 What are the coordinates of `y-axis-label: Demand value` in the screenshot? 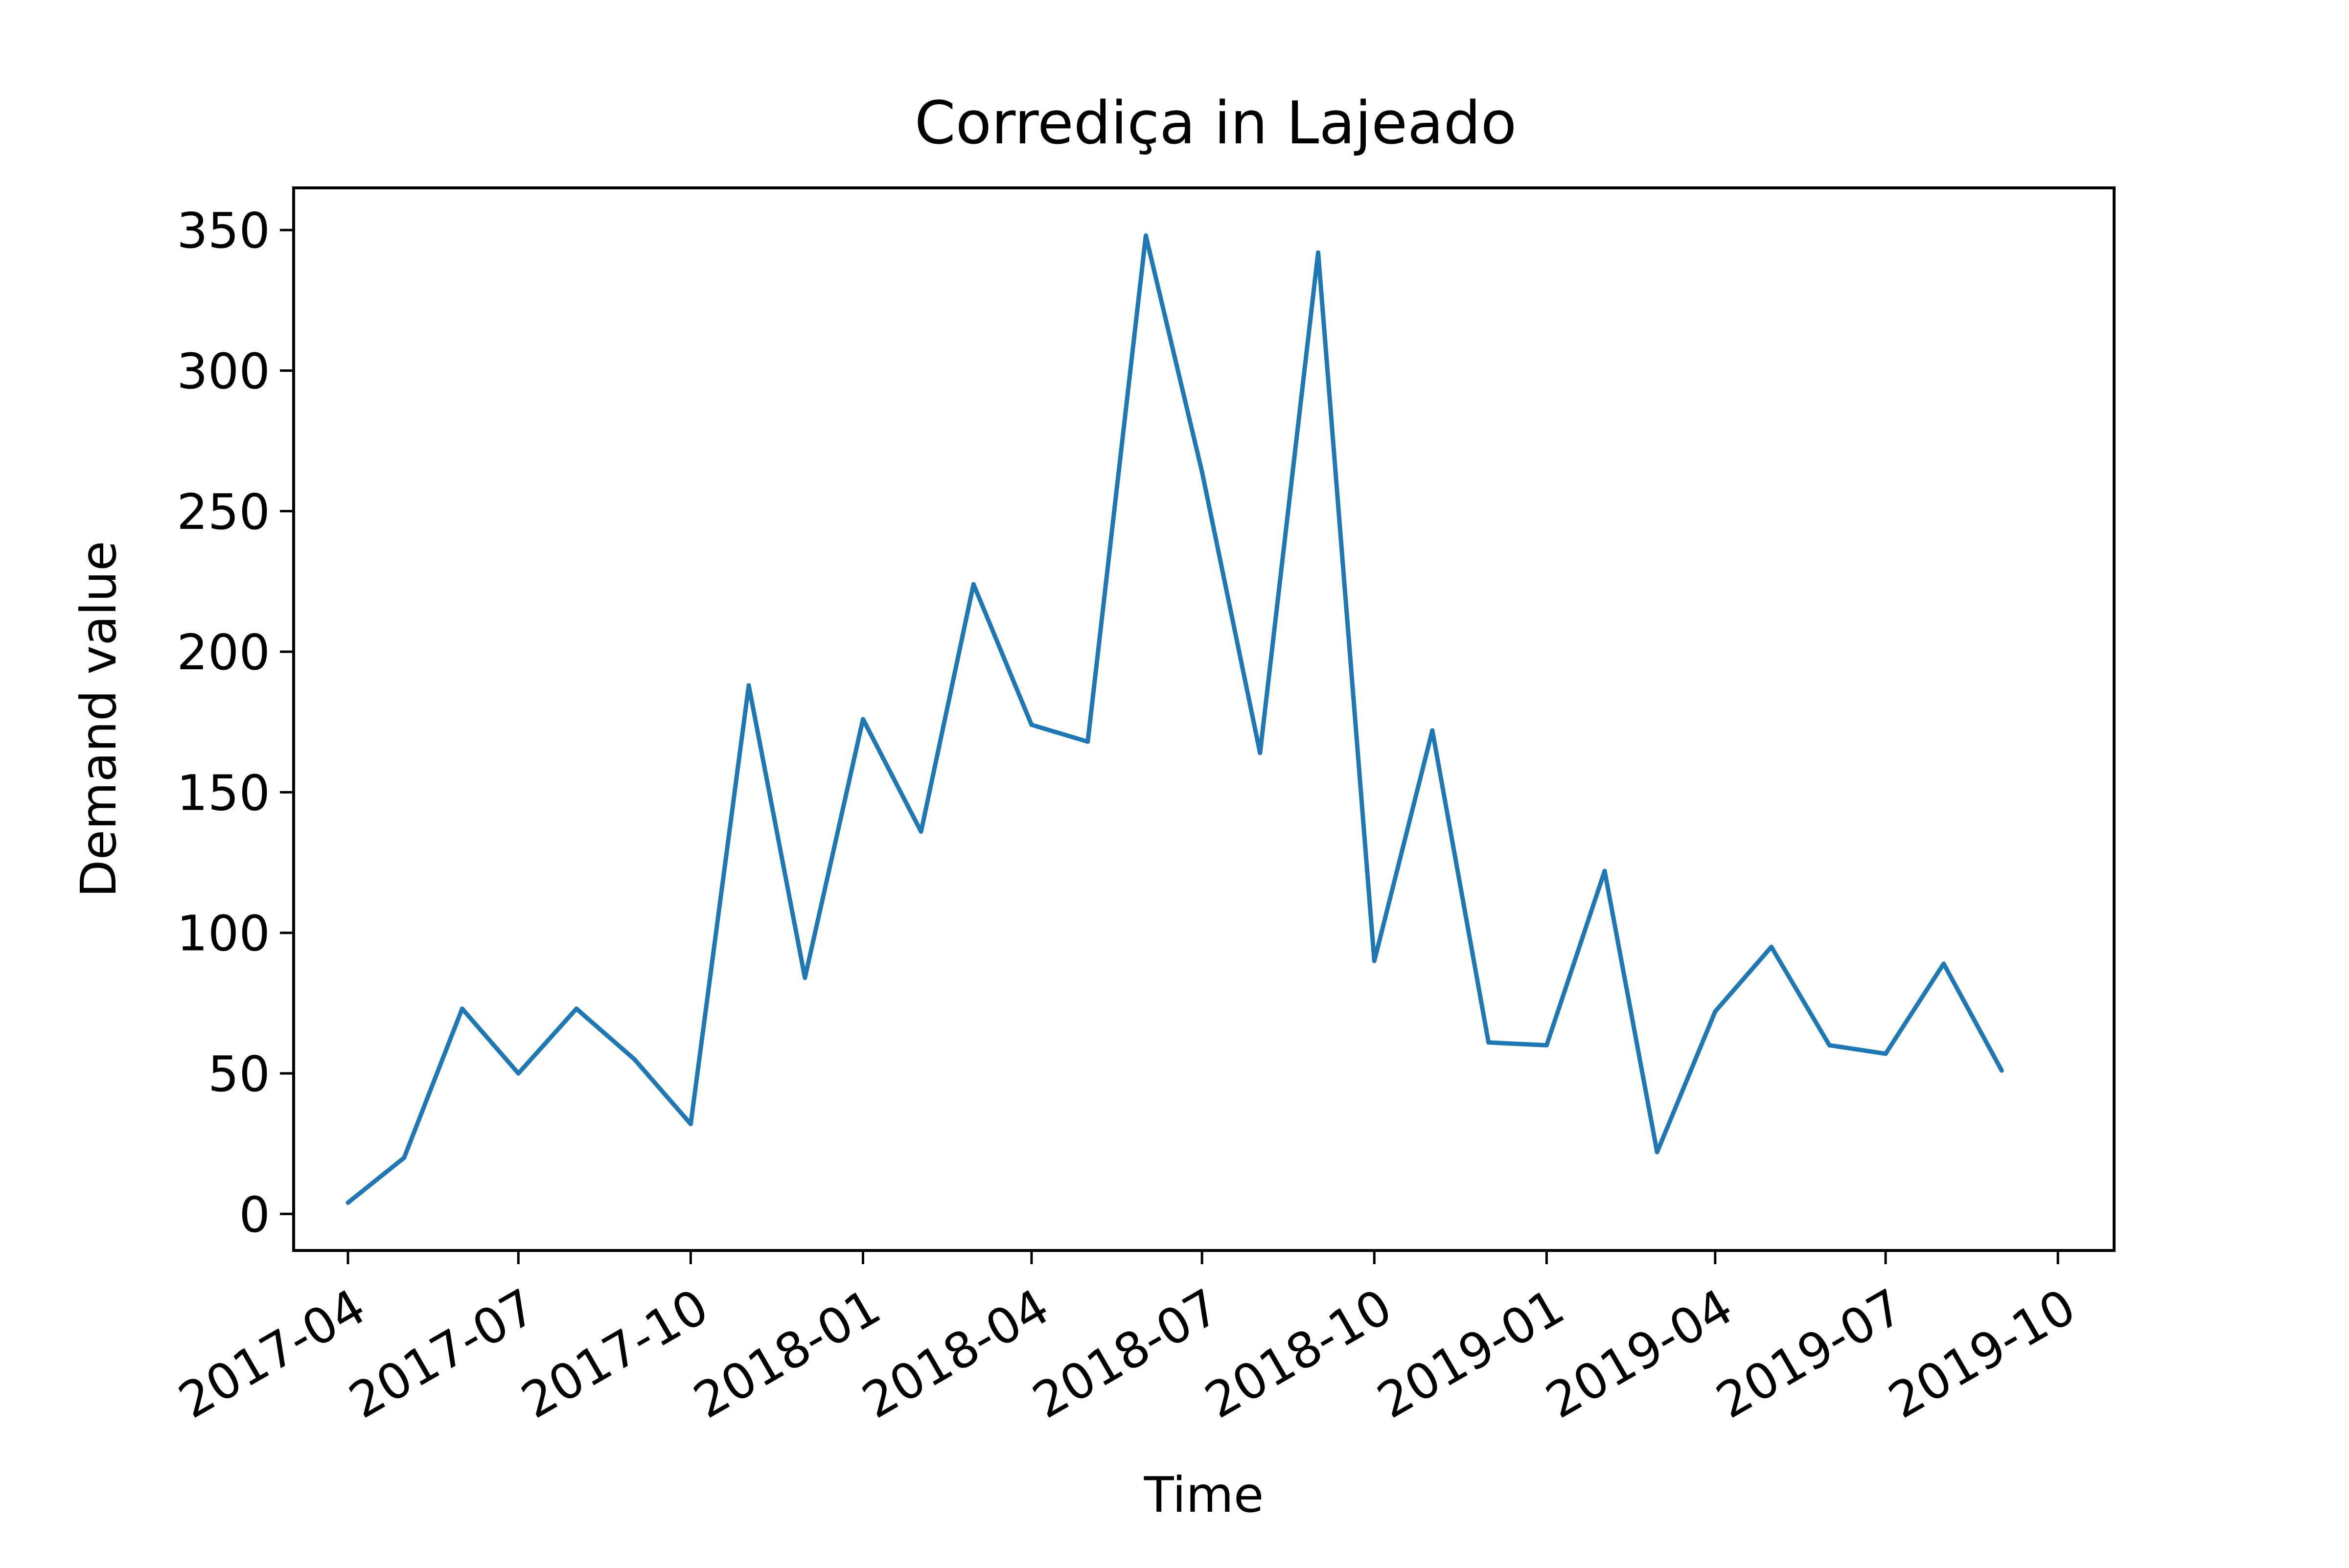 It's located at (99, 719).